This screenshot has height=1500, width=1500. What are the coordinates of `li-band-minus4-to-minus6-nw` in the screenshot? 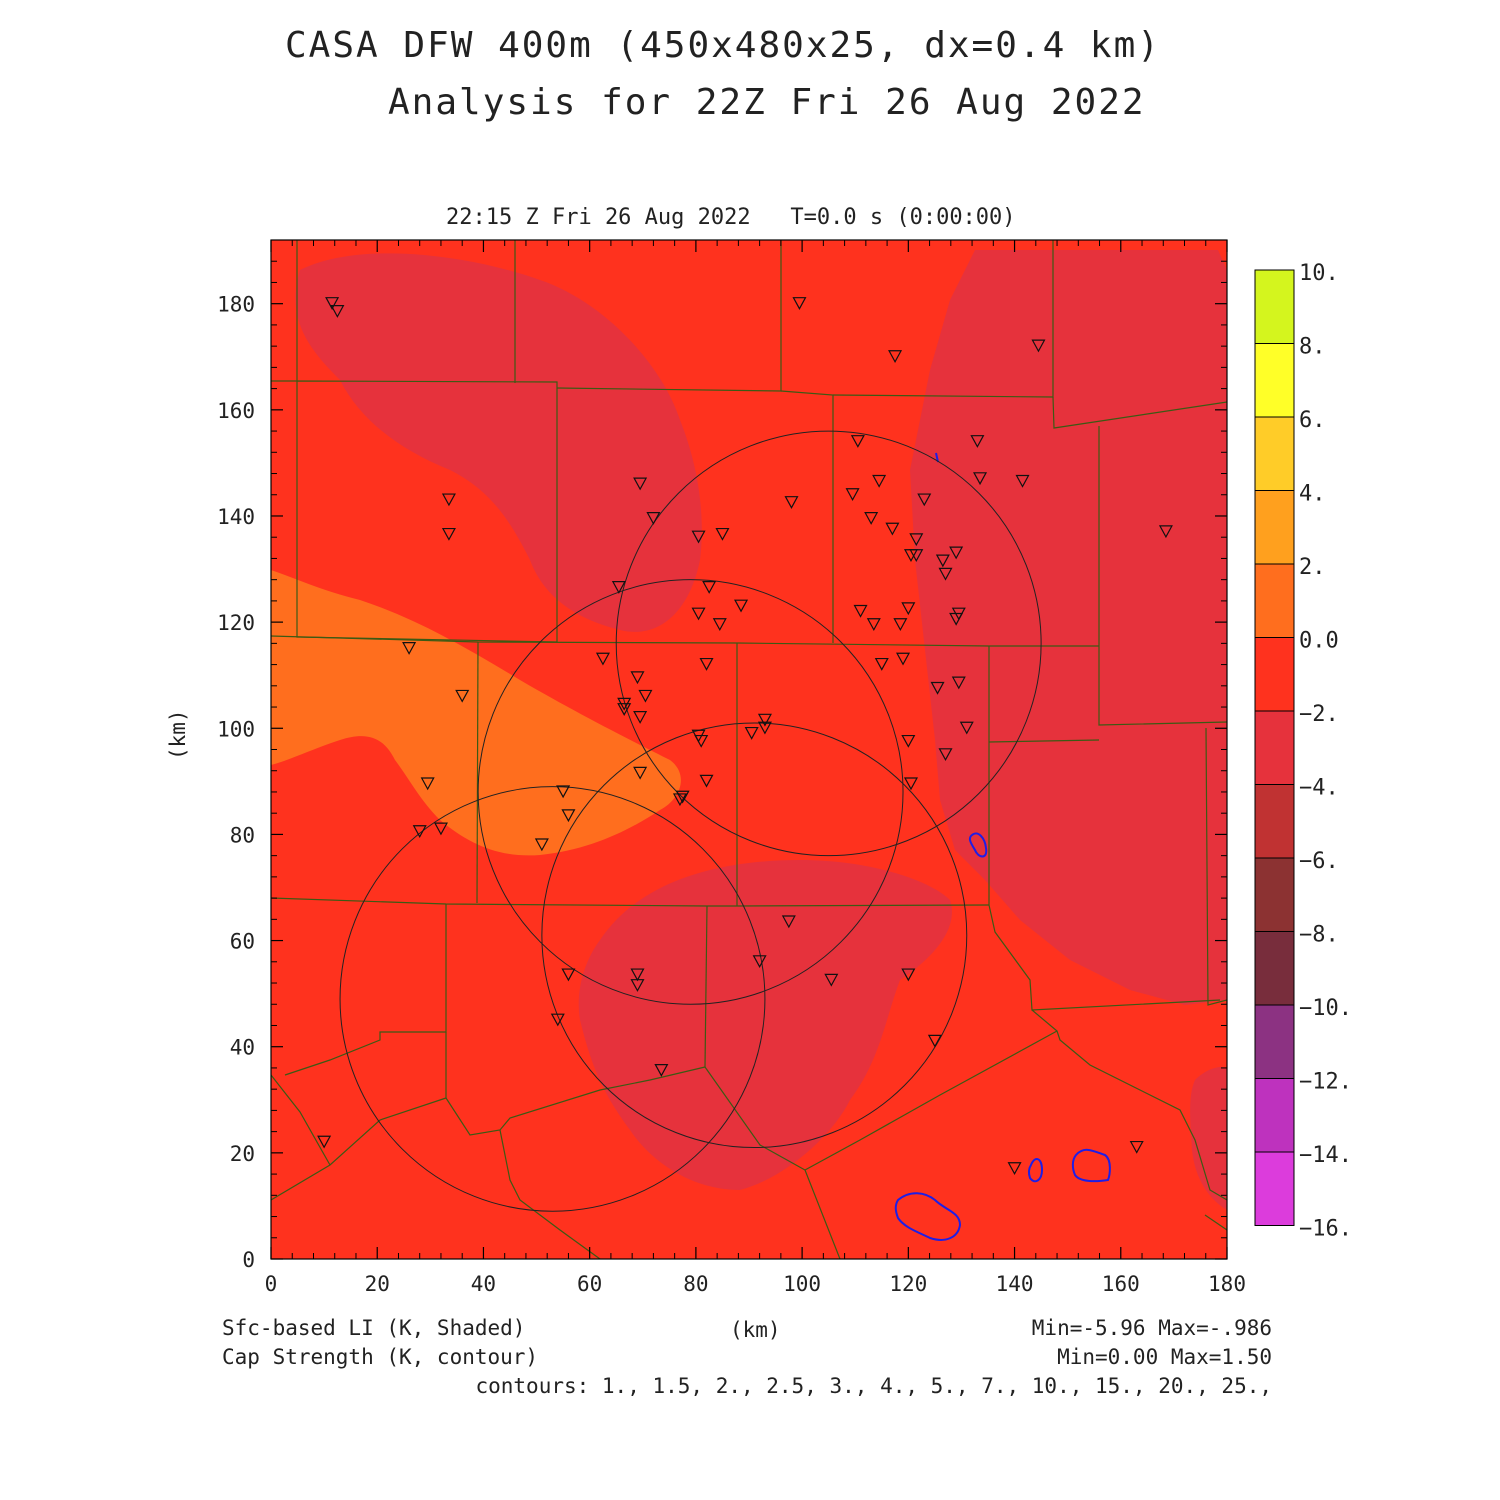 It's located at (498, 442).